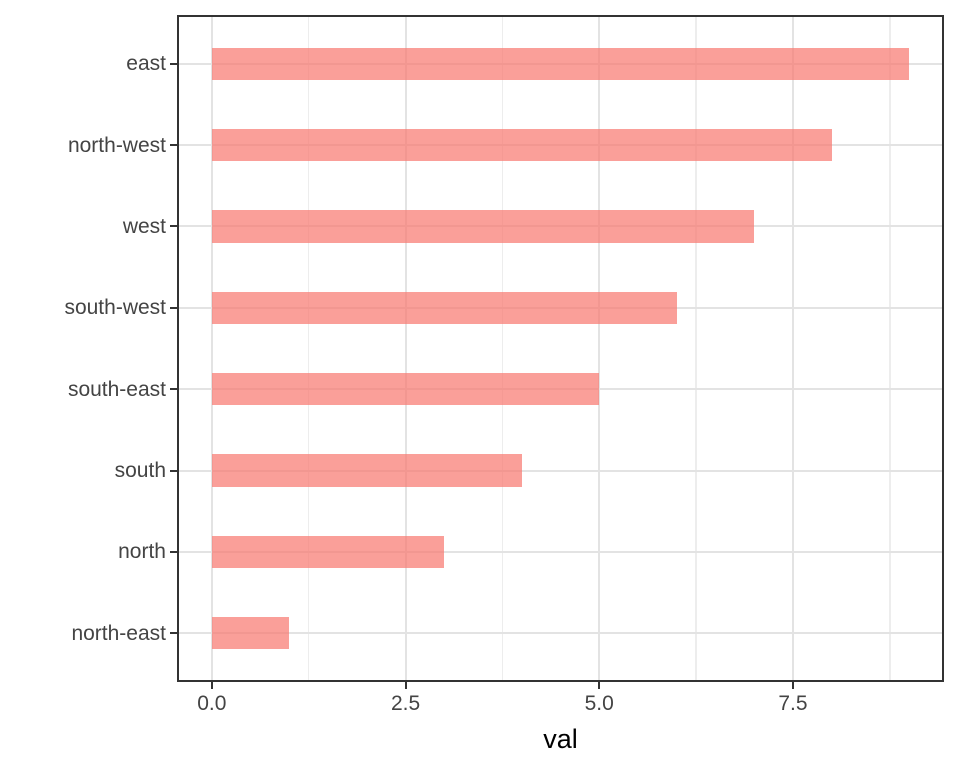 Image resolution: width=960 pixels, height=768 pixels. I want to click on x-axis-title: val, so click(560, 739).